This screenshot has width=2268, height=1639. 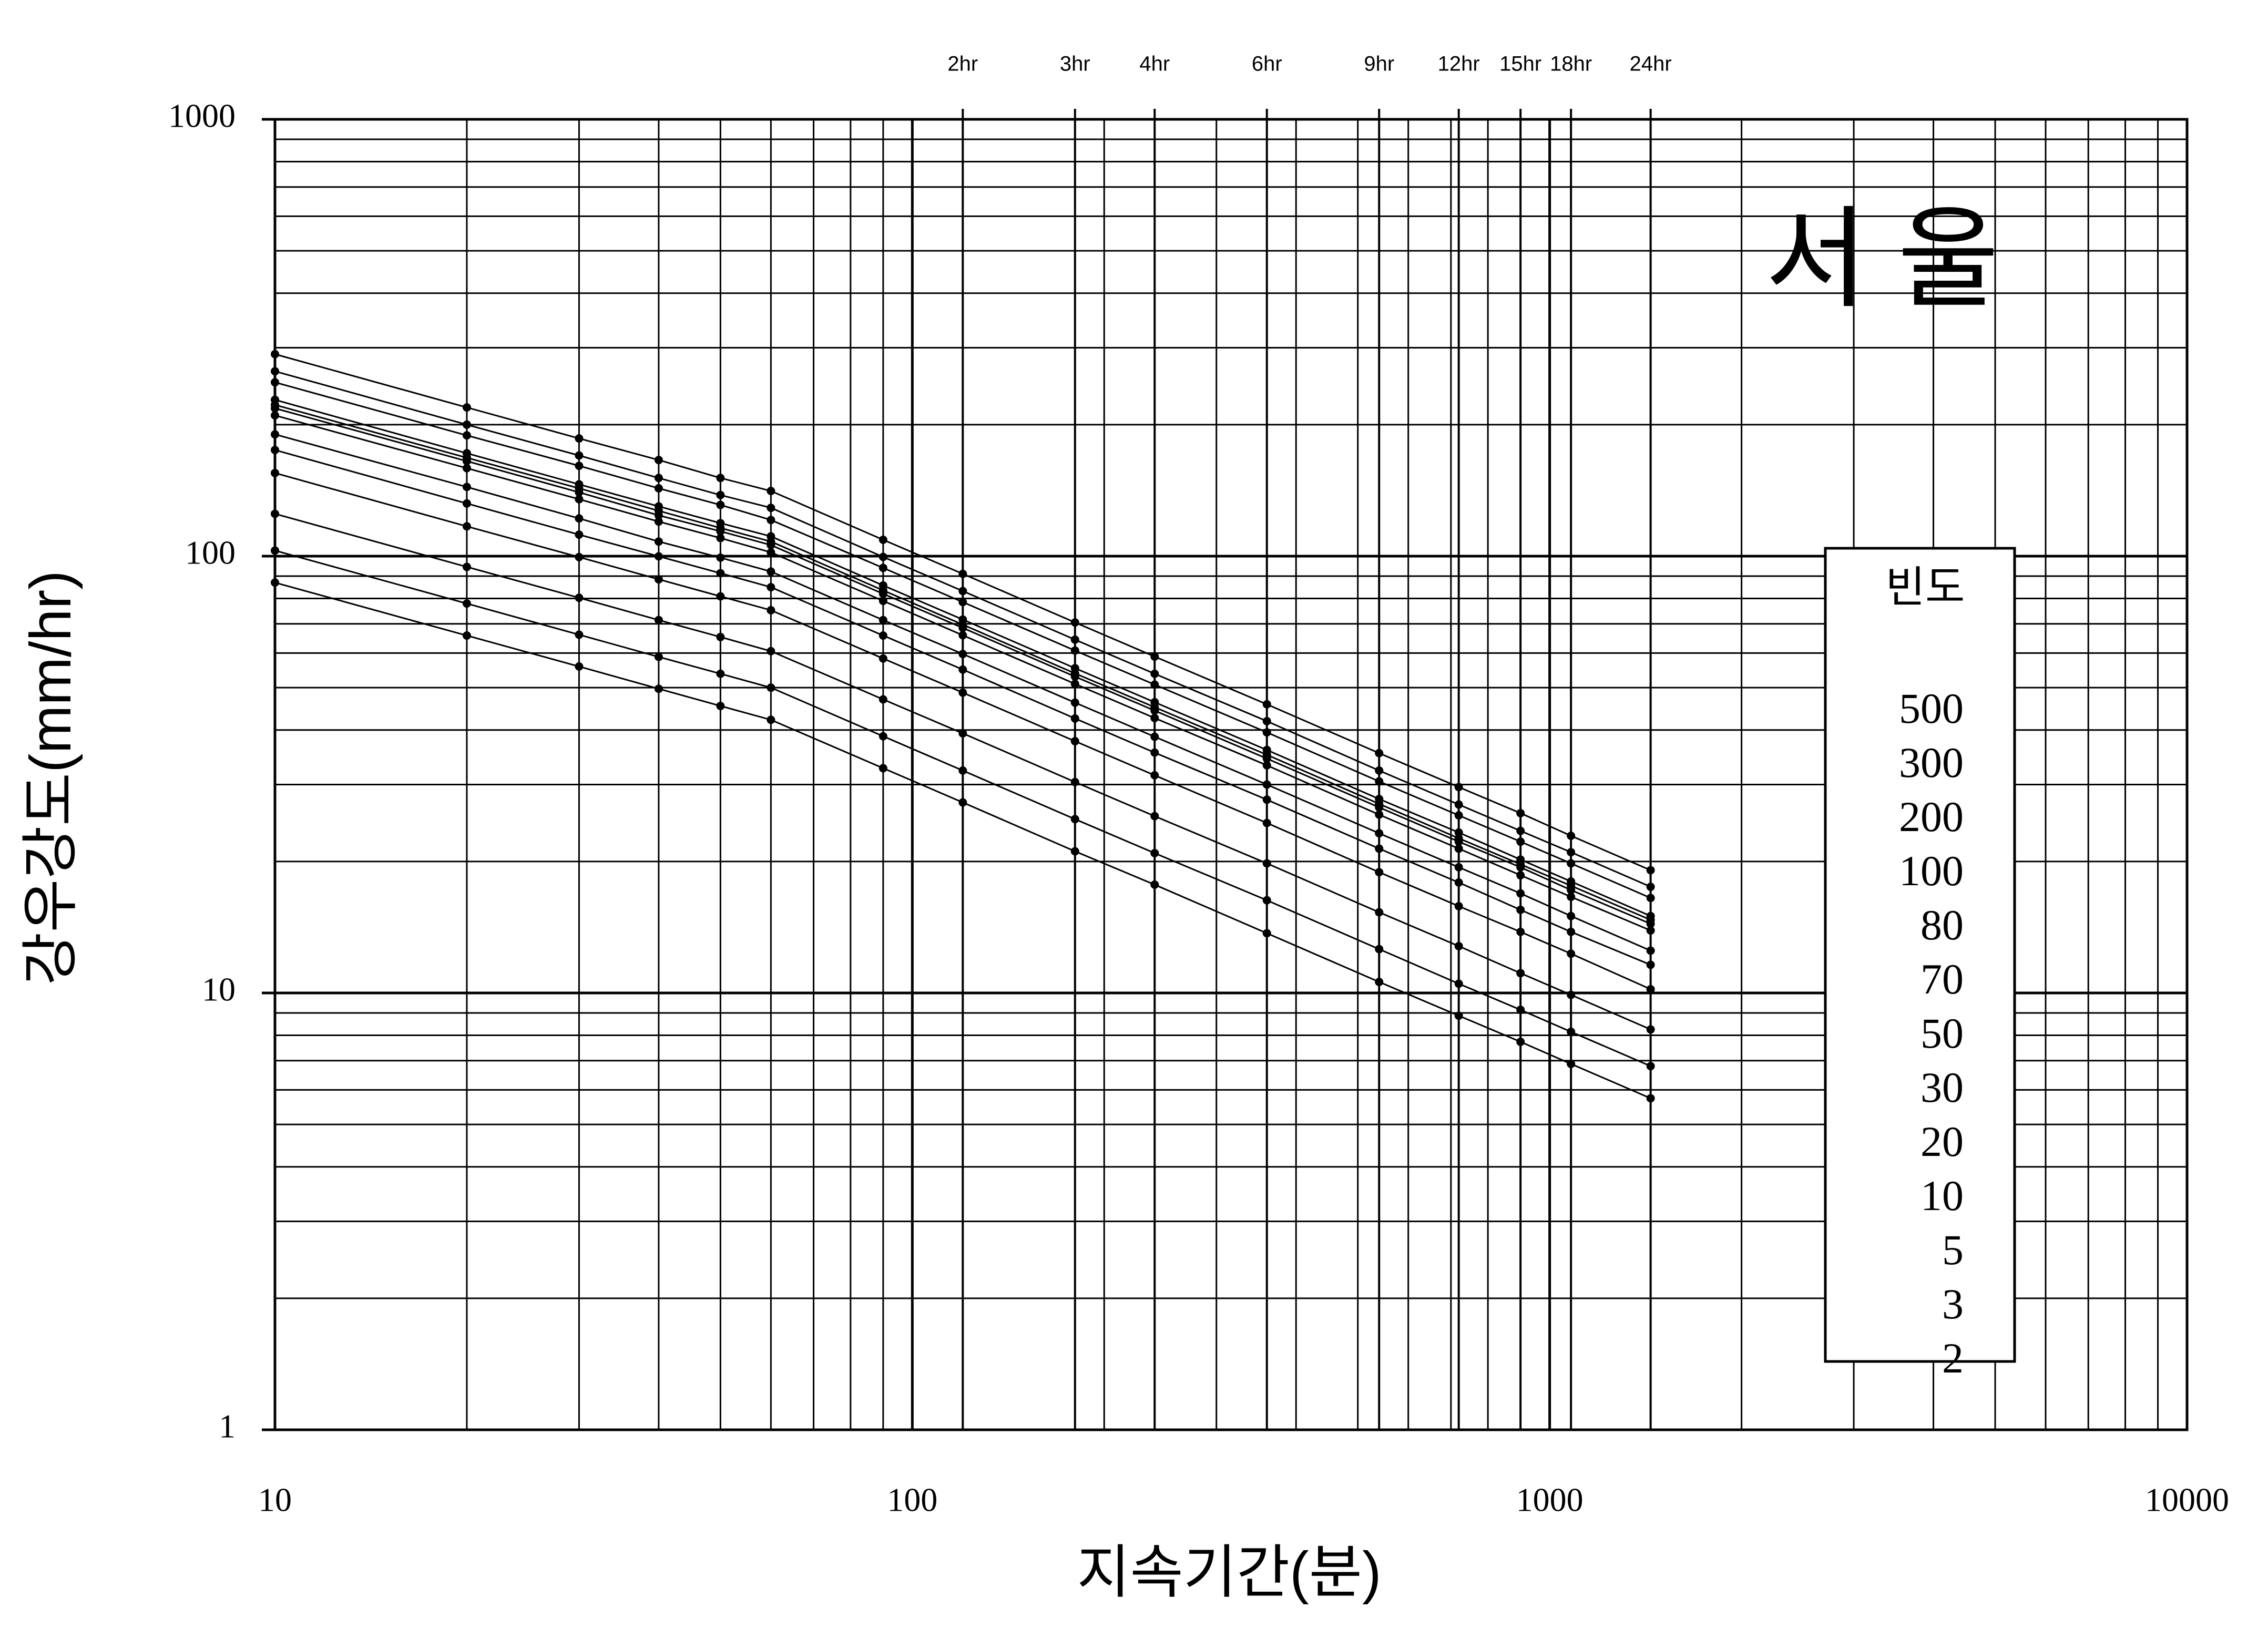 What do you see at coordinates (1953, 1358) in the screenshot?
I see `legend-label: 2` at bounding box center [1953, 1358].